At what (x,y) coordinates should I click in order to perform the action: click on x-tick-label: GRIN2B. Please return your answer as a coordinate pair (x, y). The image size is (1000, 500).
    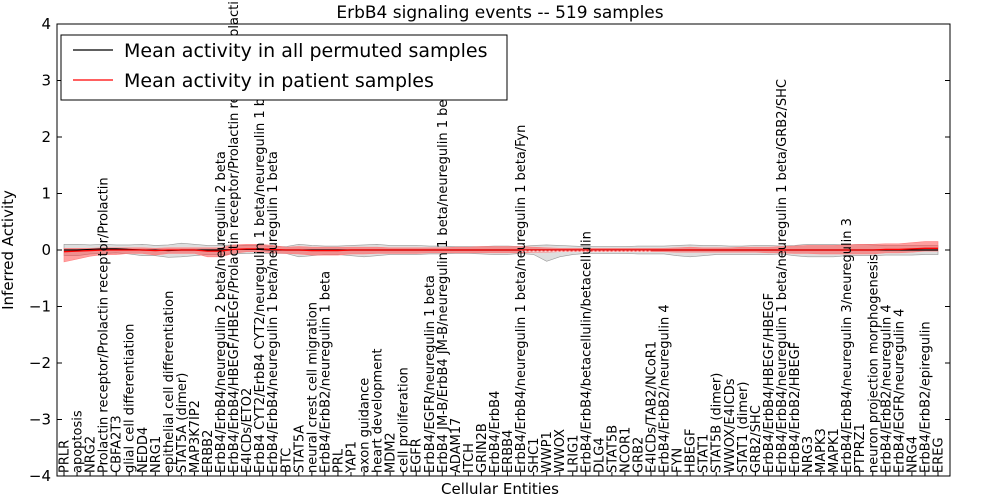
    Looking at the image, I should click on (482, 448).